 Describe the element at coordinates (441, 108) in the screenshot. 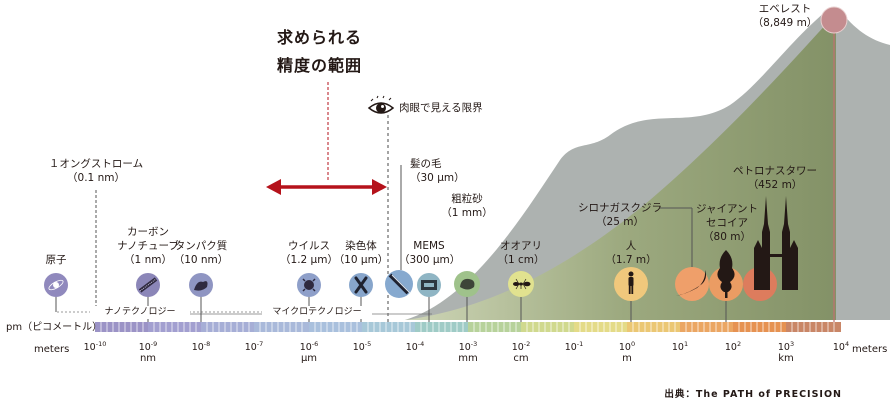

I see `eye-limit-label: 肉眼で見える限界` at that location.